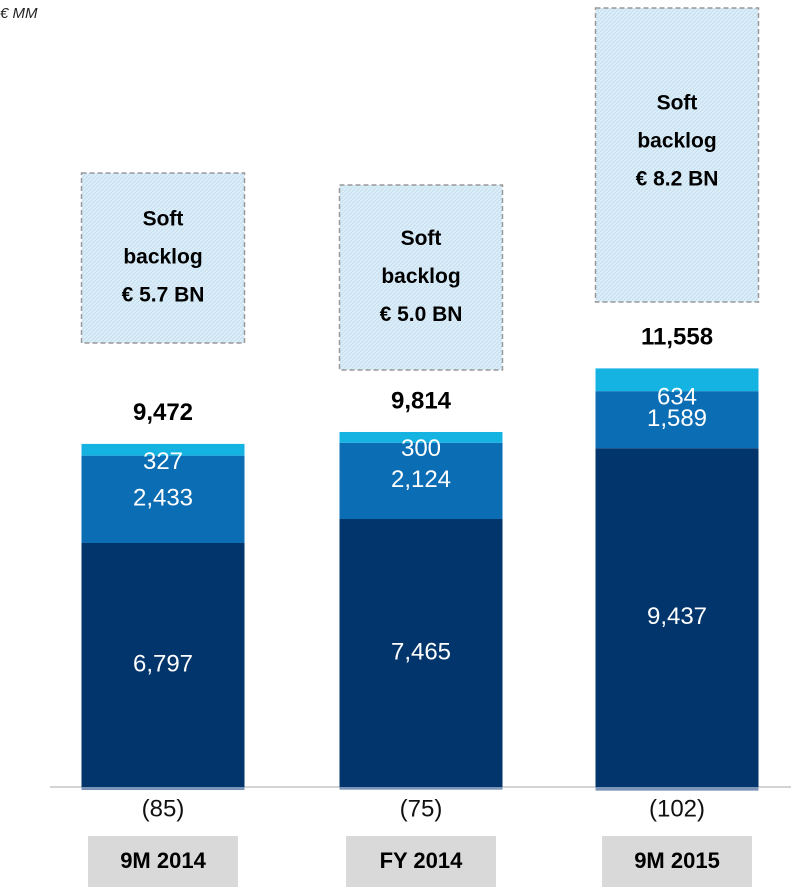 This screenshot has height=887, width=791. What do you see at coordinates (421, 314) in the screenshot?
I see `backlog-text: € 5.0 BN` at bounding box center [421, 314].